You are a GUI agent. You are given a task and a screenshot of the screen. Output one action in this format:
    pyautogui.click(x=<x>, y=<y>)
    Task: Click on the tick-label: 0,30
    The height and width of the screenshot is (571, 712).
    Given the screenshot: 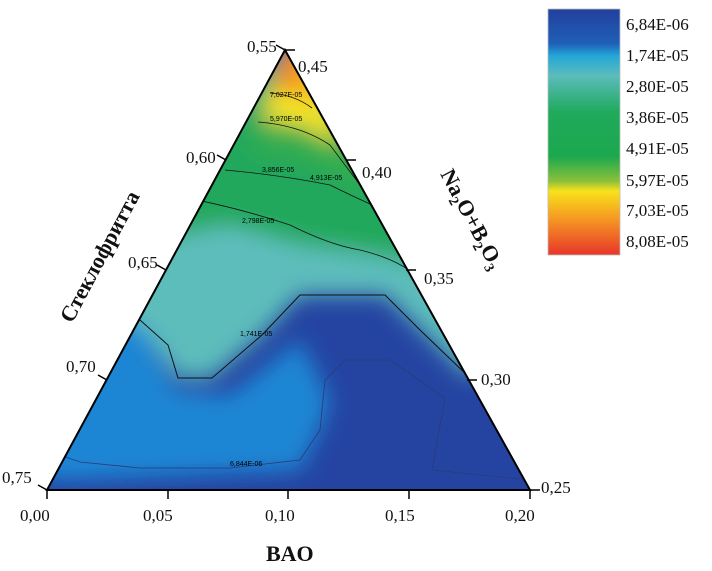 What is the action you would take?
    pyautogui.click(x=496, y=379)
    